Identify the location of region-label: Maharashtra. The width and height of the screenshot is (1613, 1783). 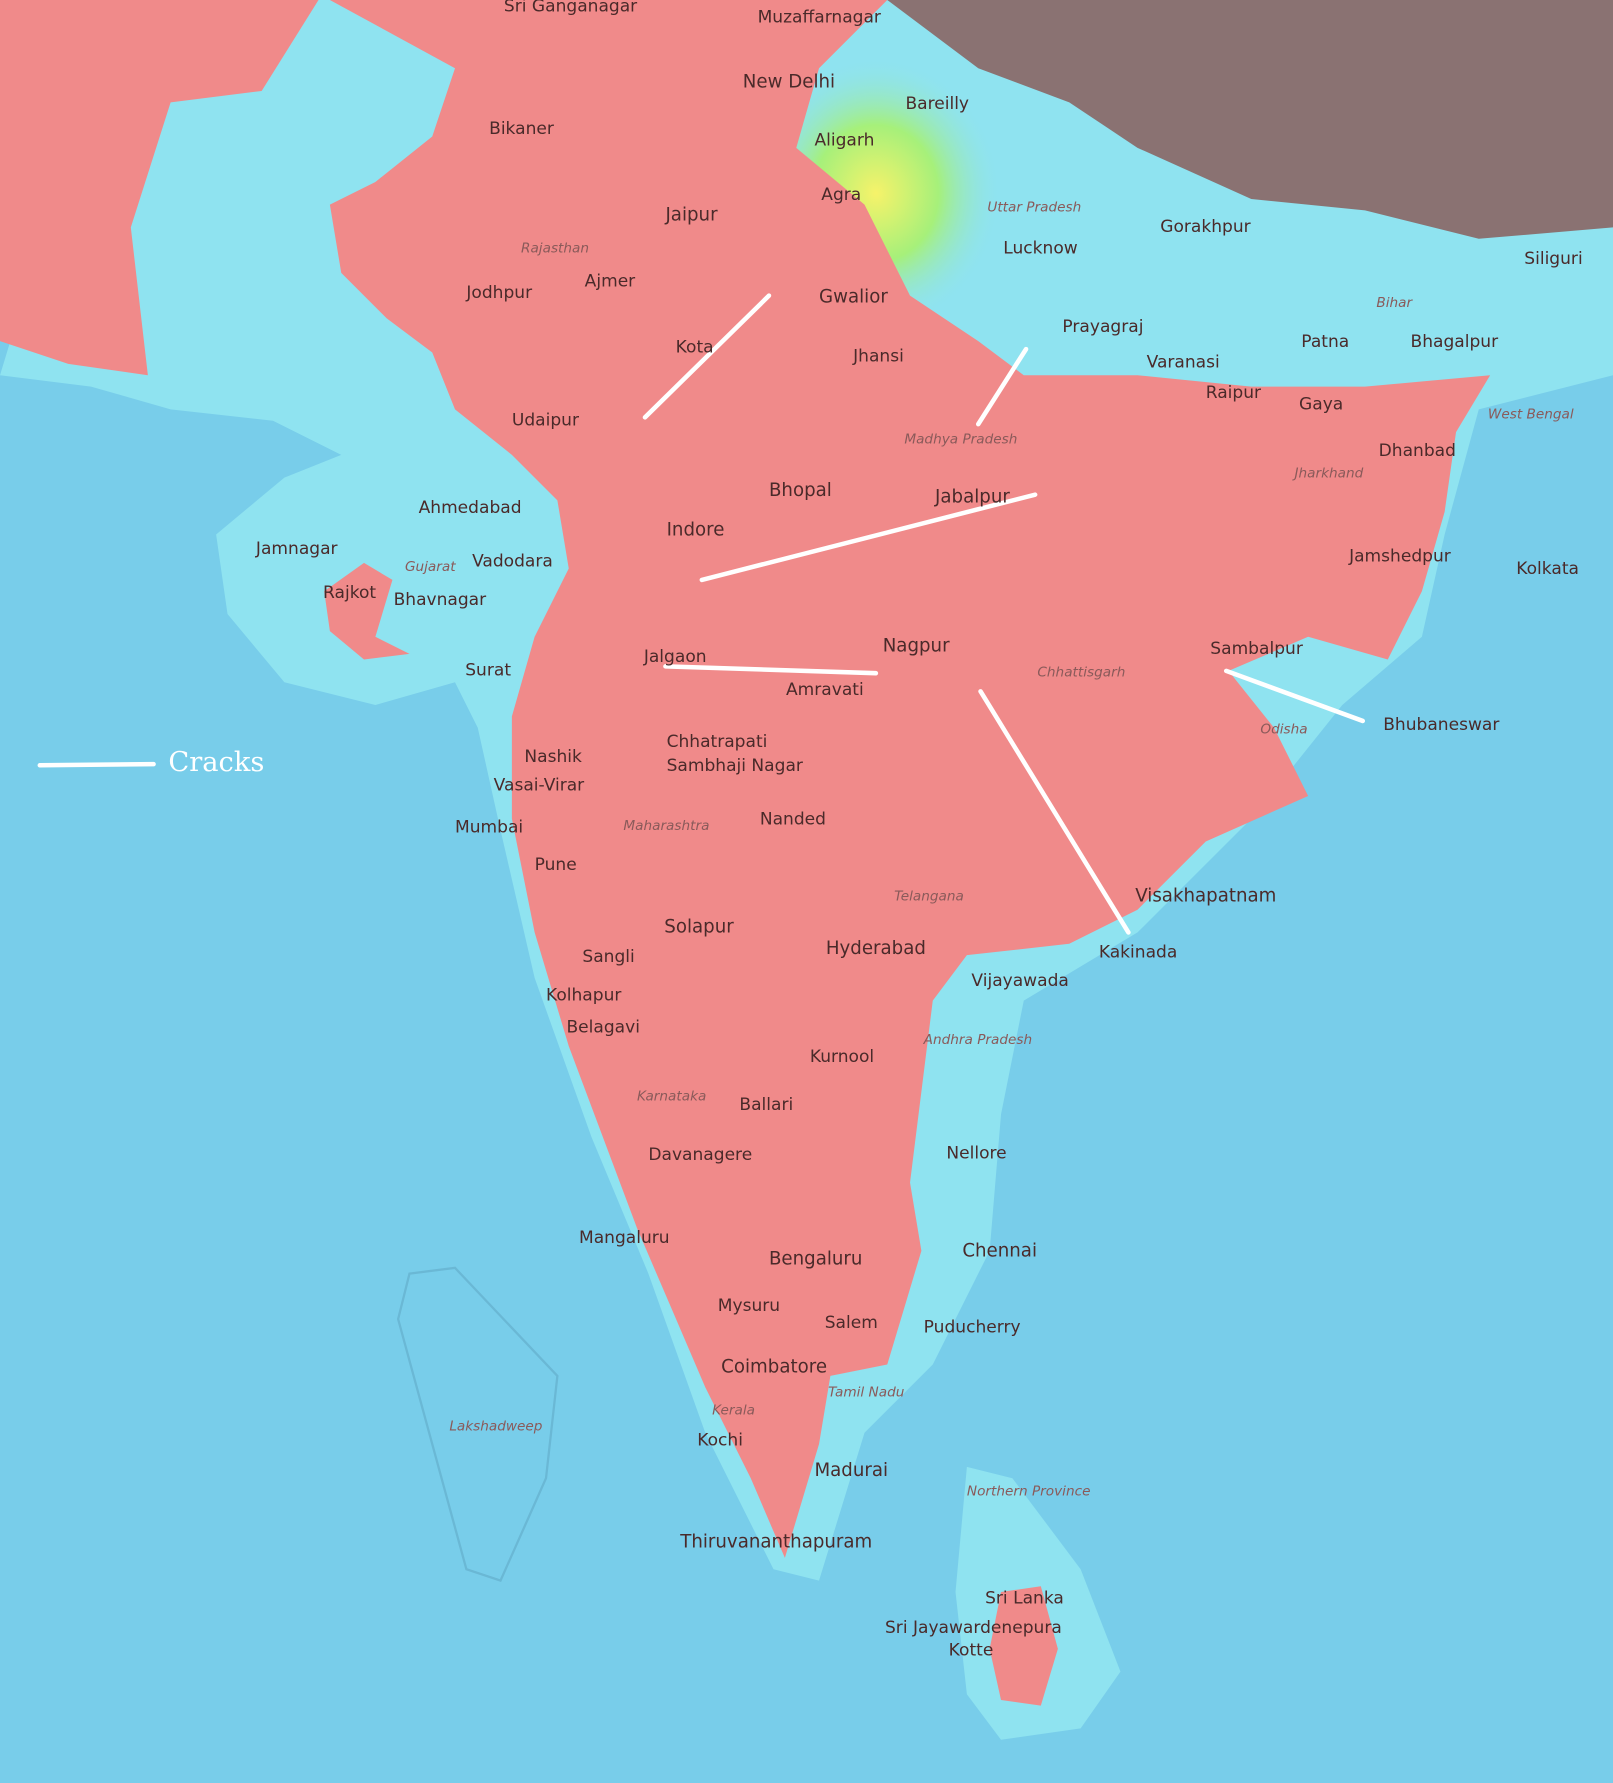
(666, 826).